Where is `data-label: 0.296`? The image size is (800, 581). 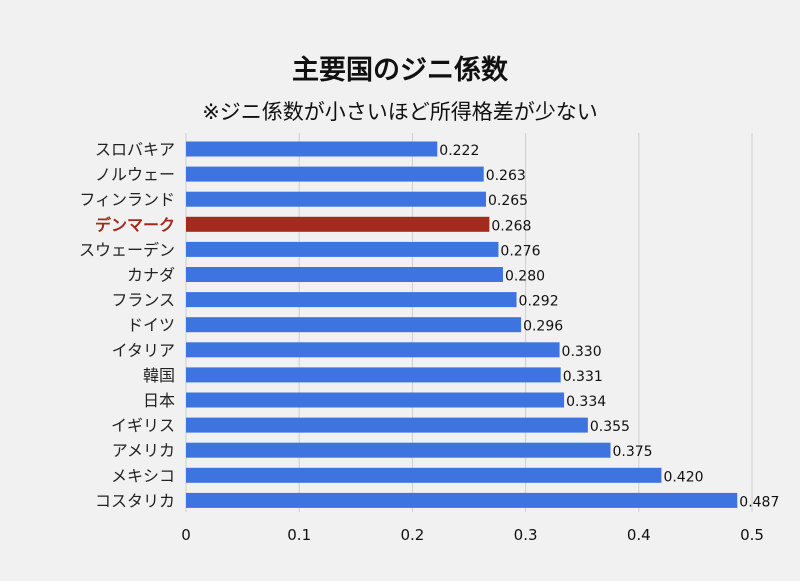
data-label: 0.296 is located at coordinates (543, 327).